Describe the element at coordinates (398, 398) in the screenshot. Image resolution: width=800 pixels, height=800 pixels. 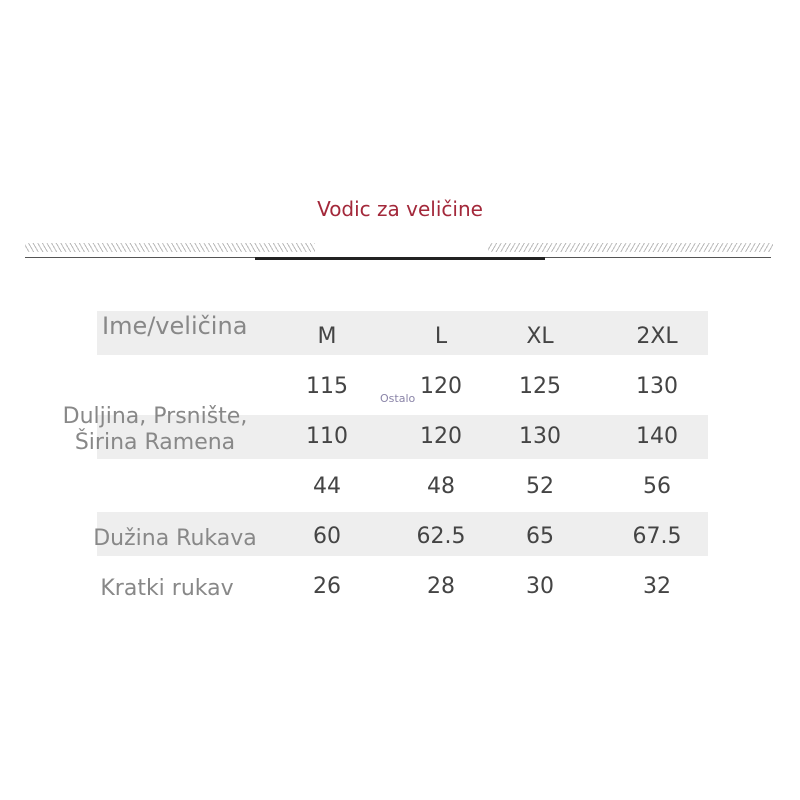
I see `note: Ostalo` at that location.